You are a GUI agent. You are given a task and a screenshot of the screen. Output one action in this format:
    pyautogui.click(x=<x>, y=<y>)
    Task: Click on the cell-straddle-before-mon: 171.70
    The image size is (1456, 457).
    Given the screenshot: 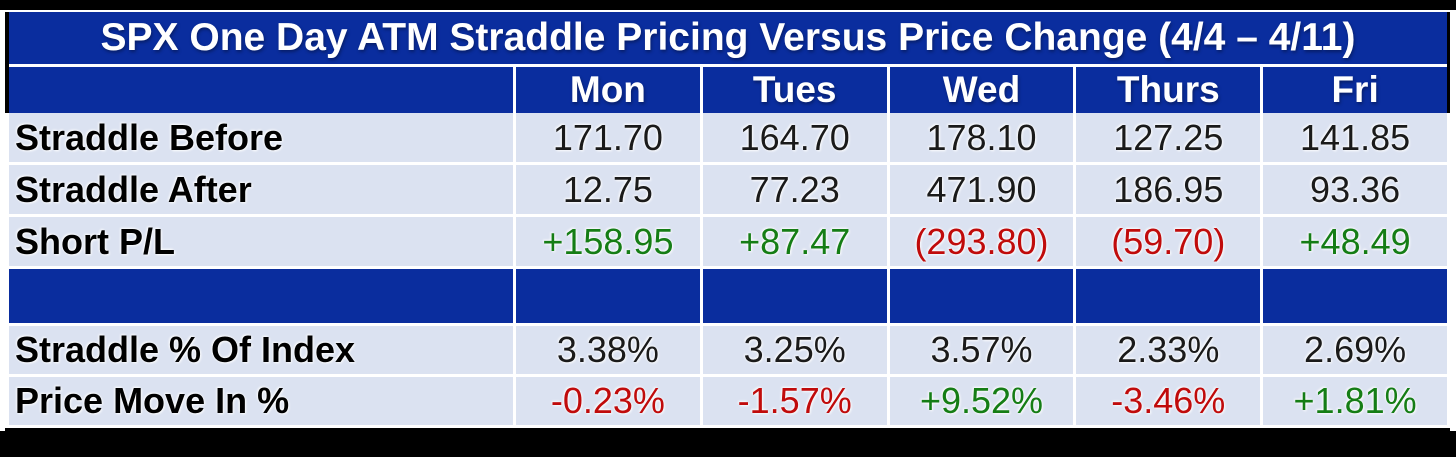 What is the action you would take?
    pyautogui.click(x=608, y=137)
    